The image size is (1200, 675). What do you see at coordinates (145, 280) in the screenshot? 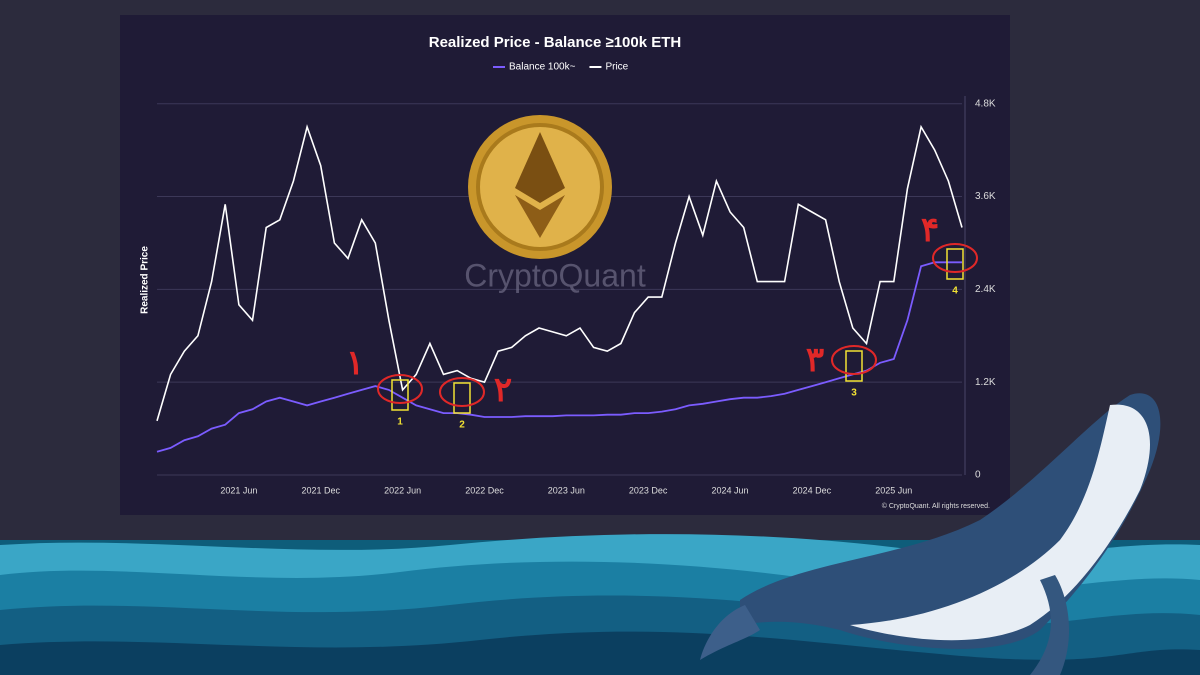
I see `y-axis-label: Realized Price` at bounding box center [145, 280].